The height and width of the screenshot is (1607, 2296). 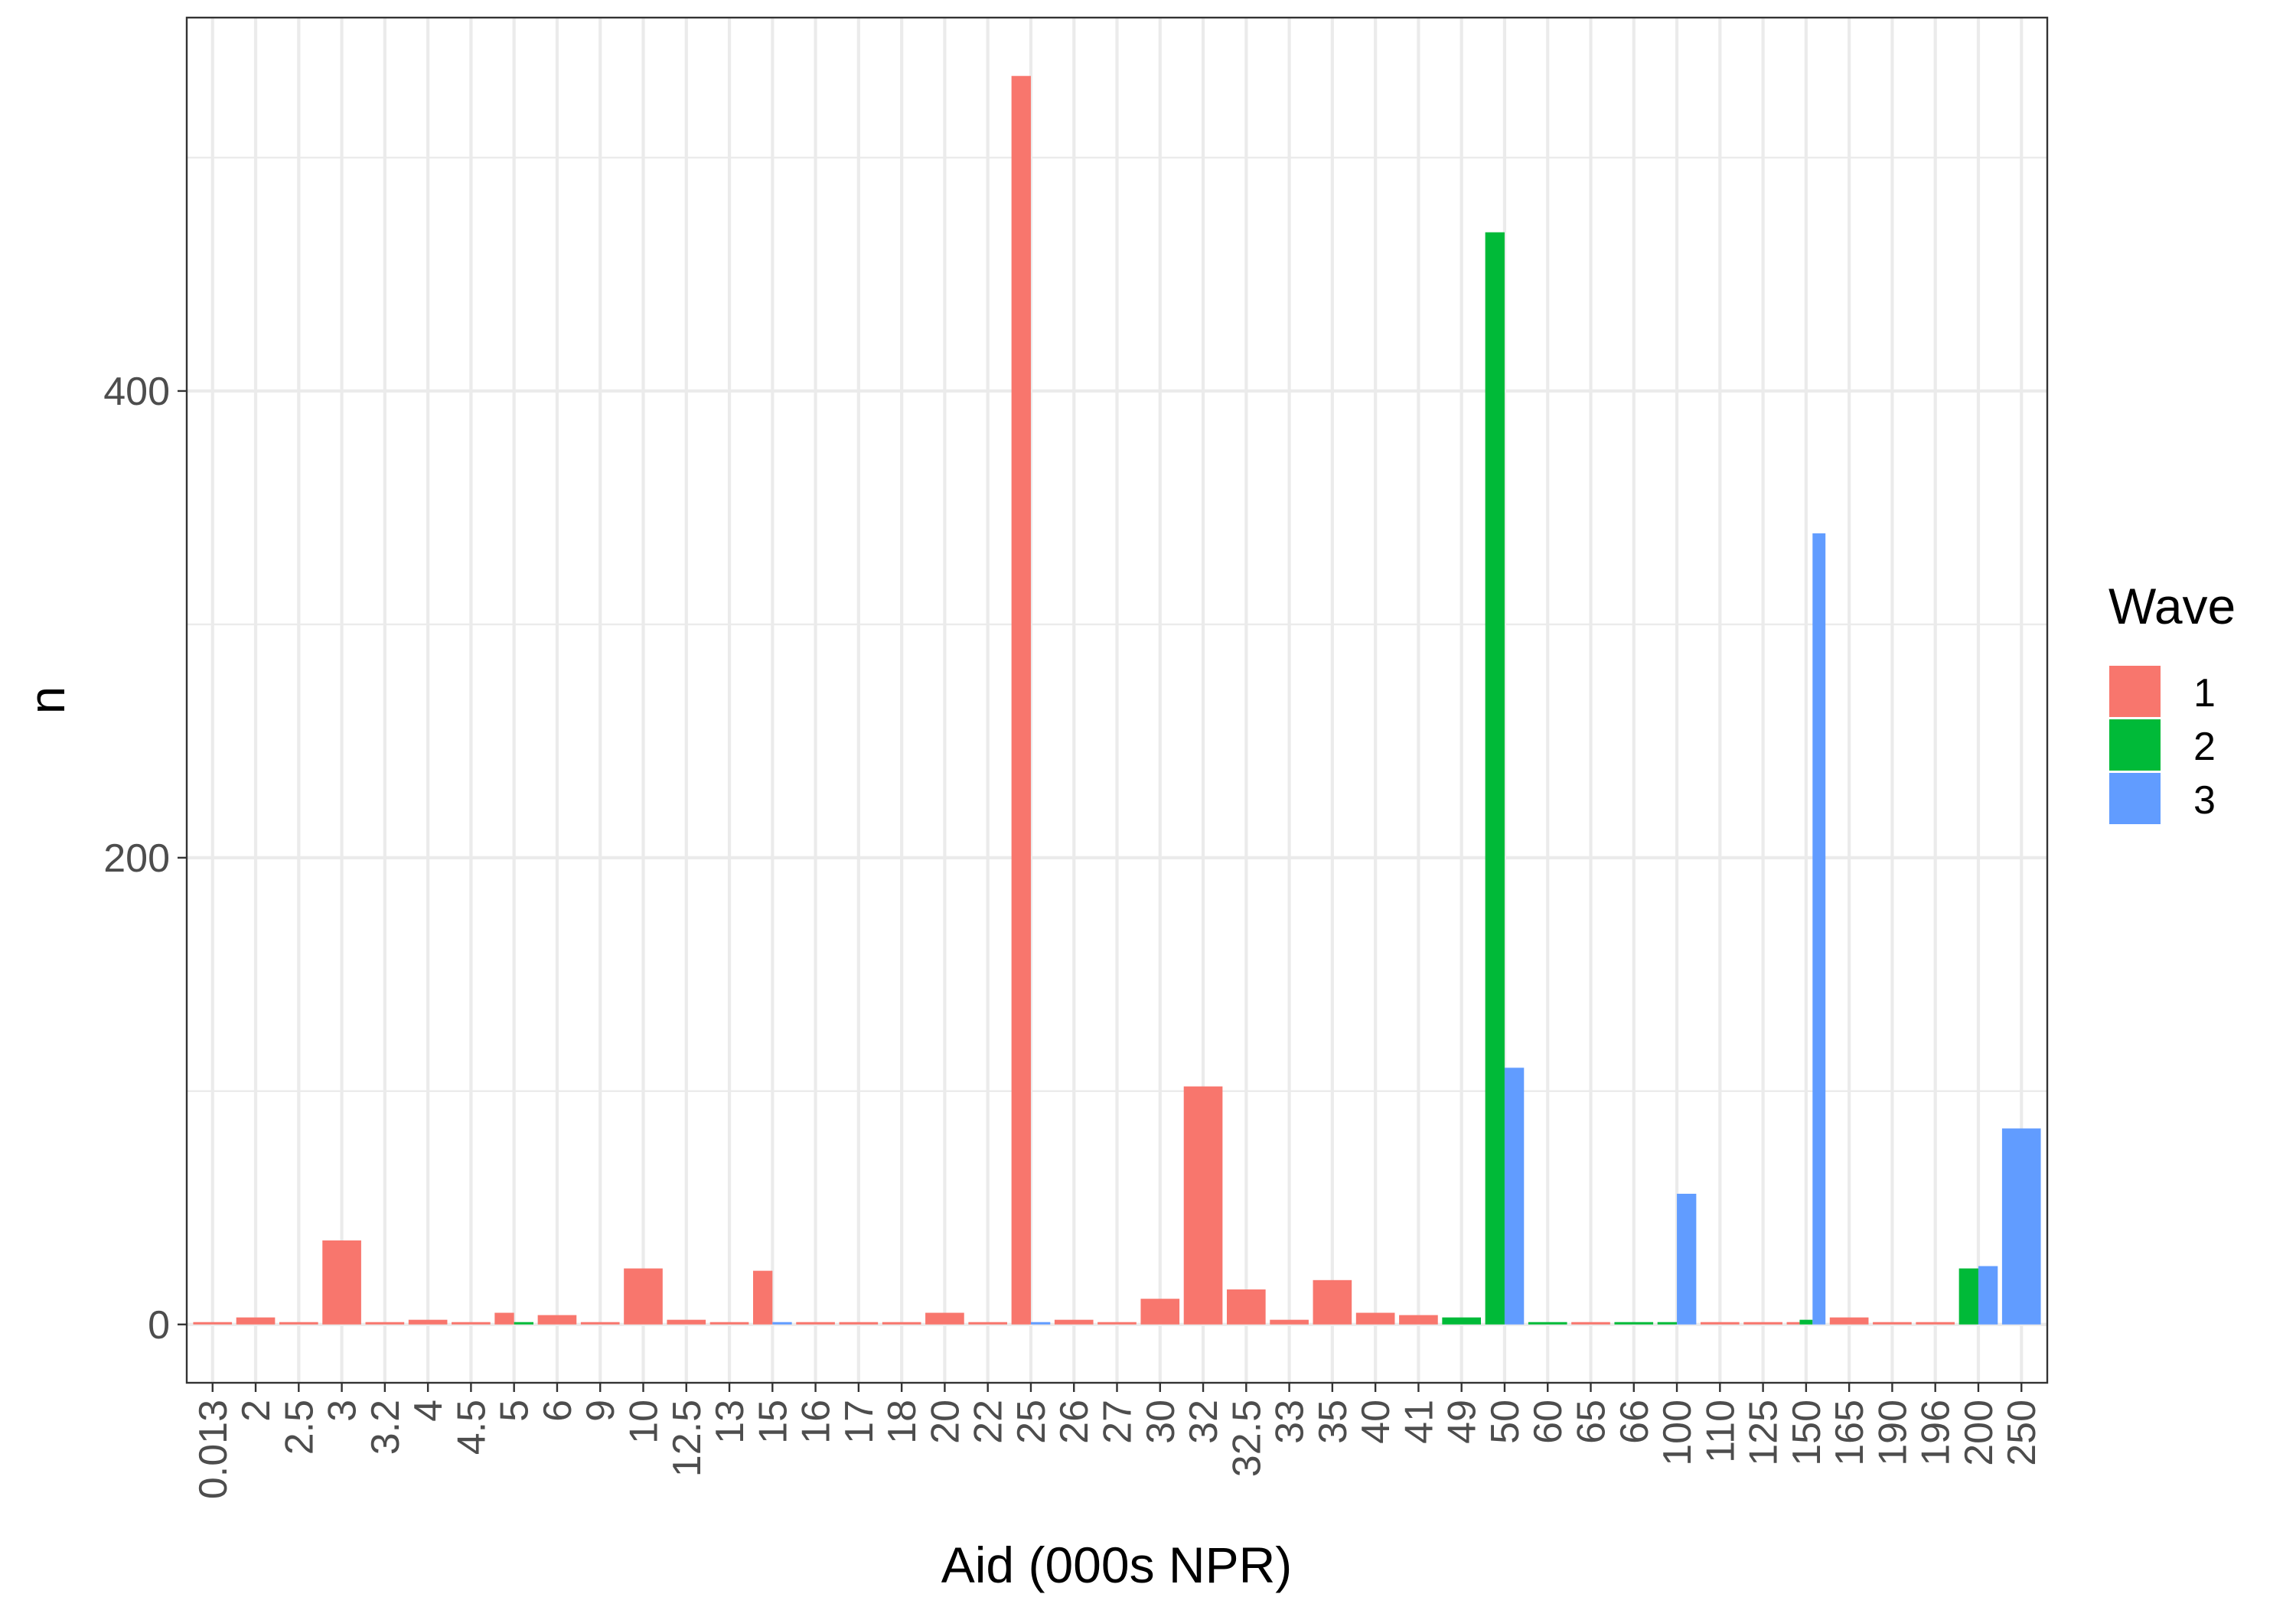 What do you see at coordinates (1936, 1433) in the screenshot?
I see `x-tick-label: 196` at bounding box center [1936, 1433].